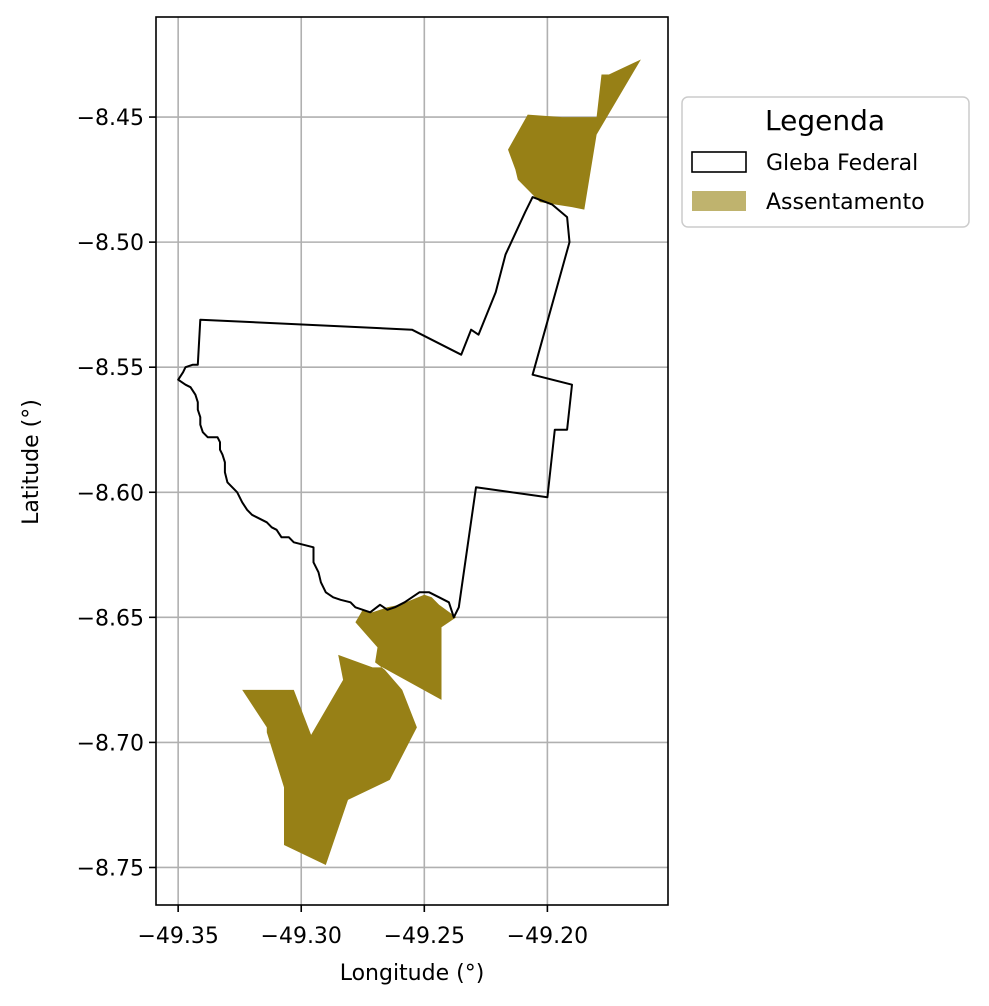  Describe the element at coordinates (31, 462) in the screenshot. I see `y-axis-label: Latitude (°)` at that location.